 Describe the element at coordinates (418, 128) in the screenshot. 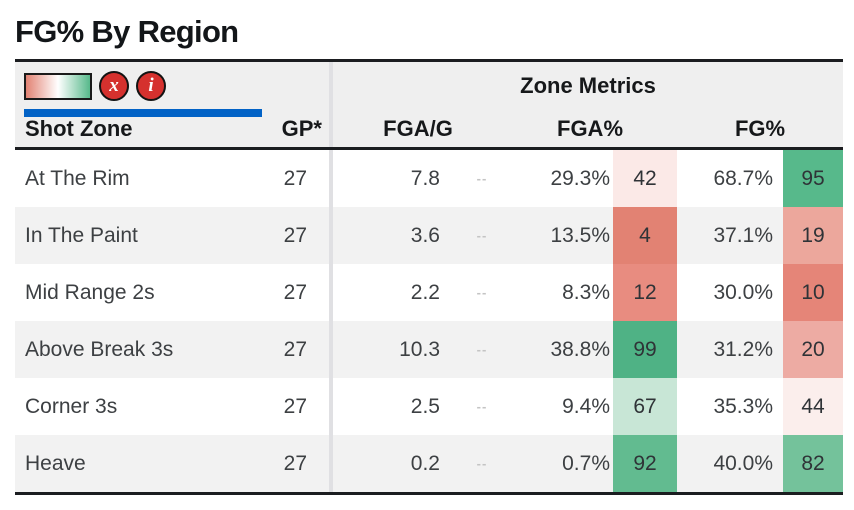

I see `header-fga-per-game: FGA/G` at that location.